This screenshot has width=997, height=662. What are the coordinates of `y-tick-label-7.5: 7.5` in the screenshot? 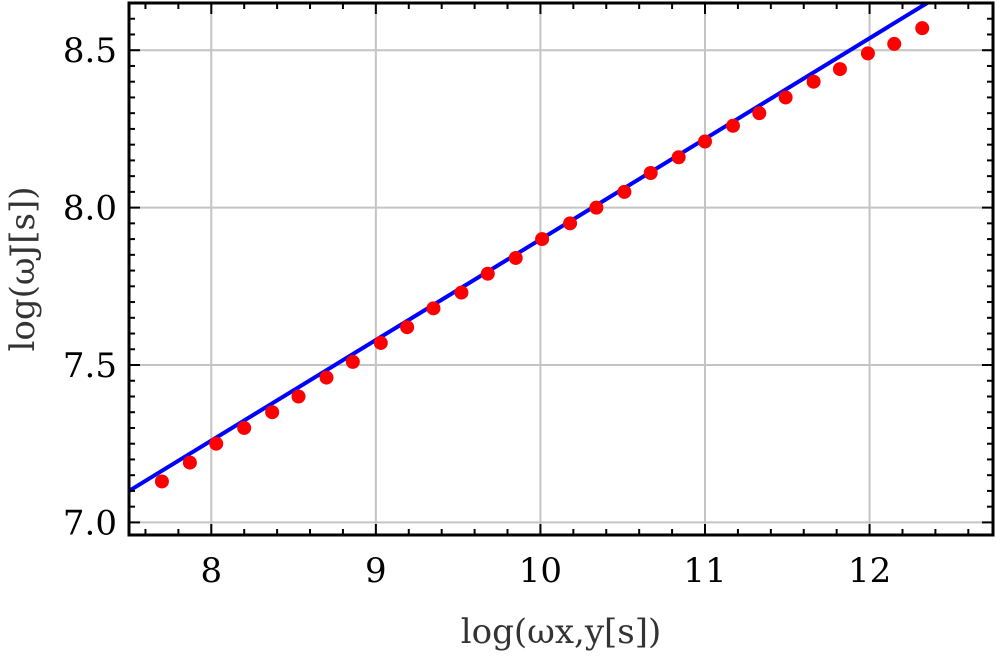 It's located at (90, 366).